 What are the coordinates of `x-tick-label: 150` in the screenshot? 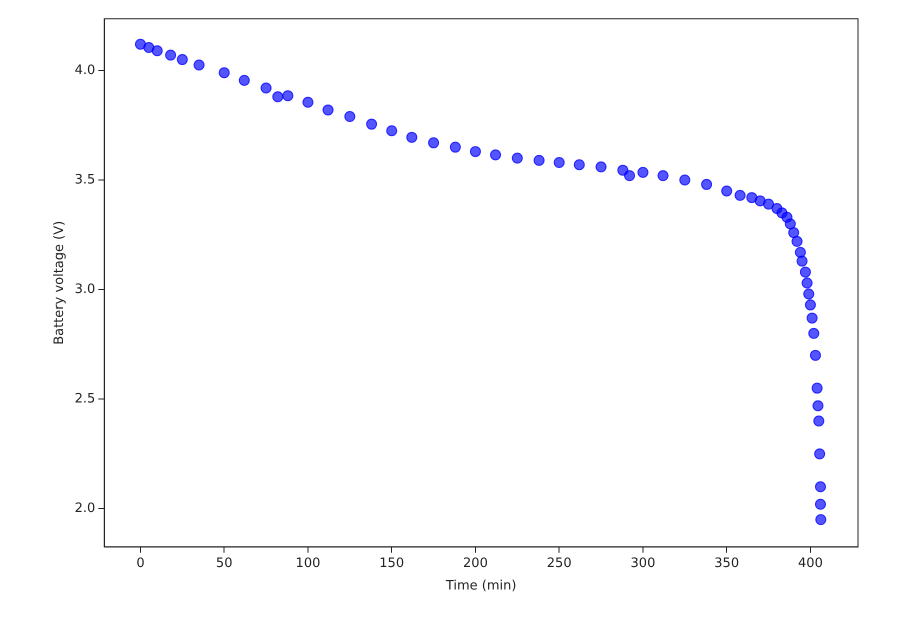 It's located at (391, 563).